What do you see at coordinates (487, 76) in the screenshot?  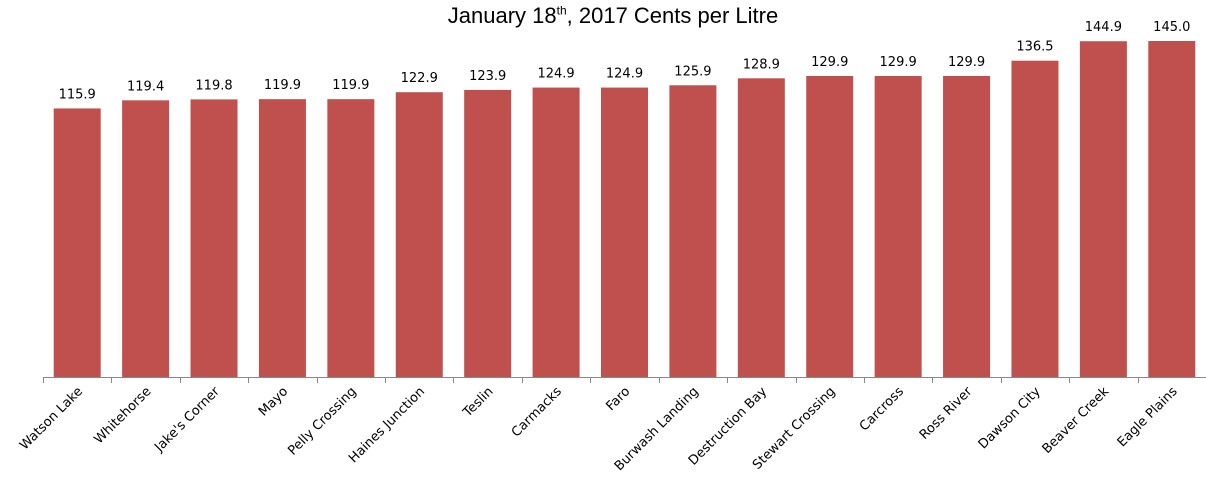 I see `data-label: 123.9` at bounding box center [487, 76].